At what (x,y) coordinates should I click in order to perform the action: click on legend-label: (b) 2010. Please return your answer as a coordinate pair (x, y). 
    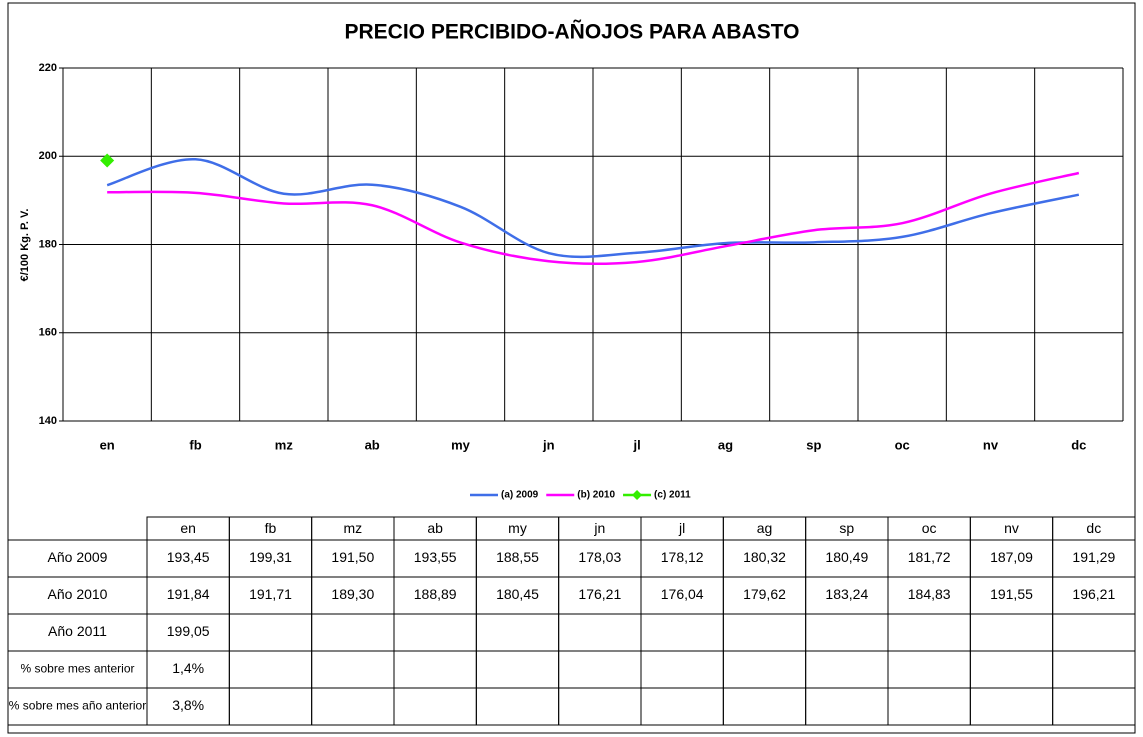
    Looking at the image, I should click on (596, 495).